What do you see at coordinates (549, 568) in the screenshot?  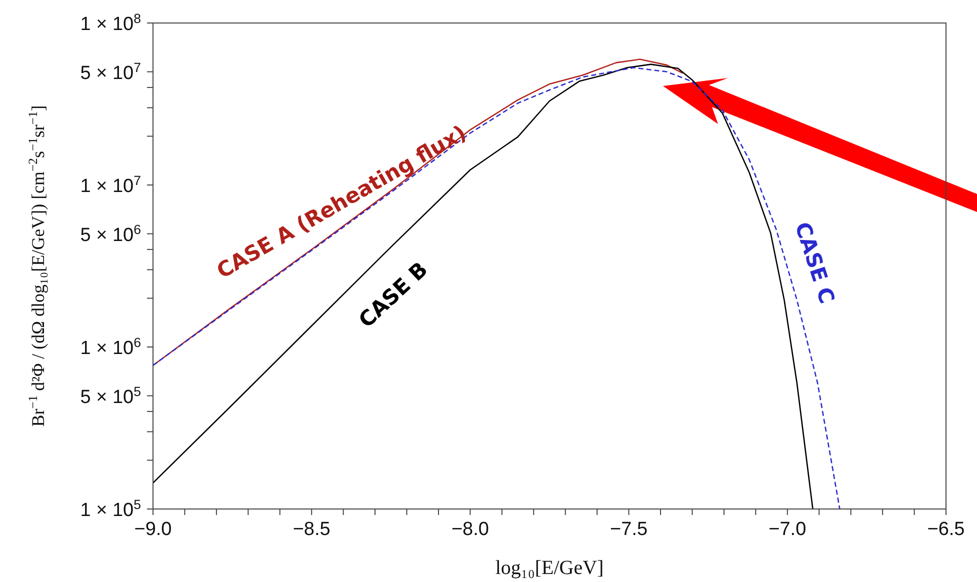 I see `x-axis-title: log₁₀[E/GeV]` at bounding box center [549, 568].